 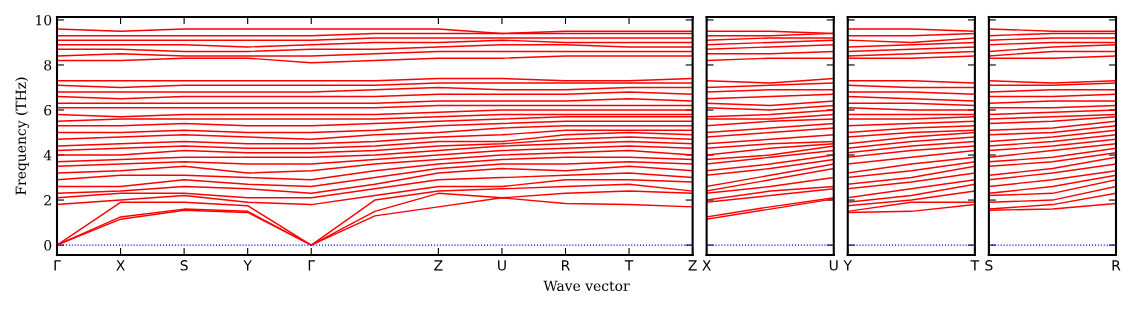 What do you see at coordinates (22, 136) in the screenshot?
I see `y-axis-title: Frequency (THz)` at bounding box center [22, 136].